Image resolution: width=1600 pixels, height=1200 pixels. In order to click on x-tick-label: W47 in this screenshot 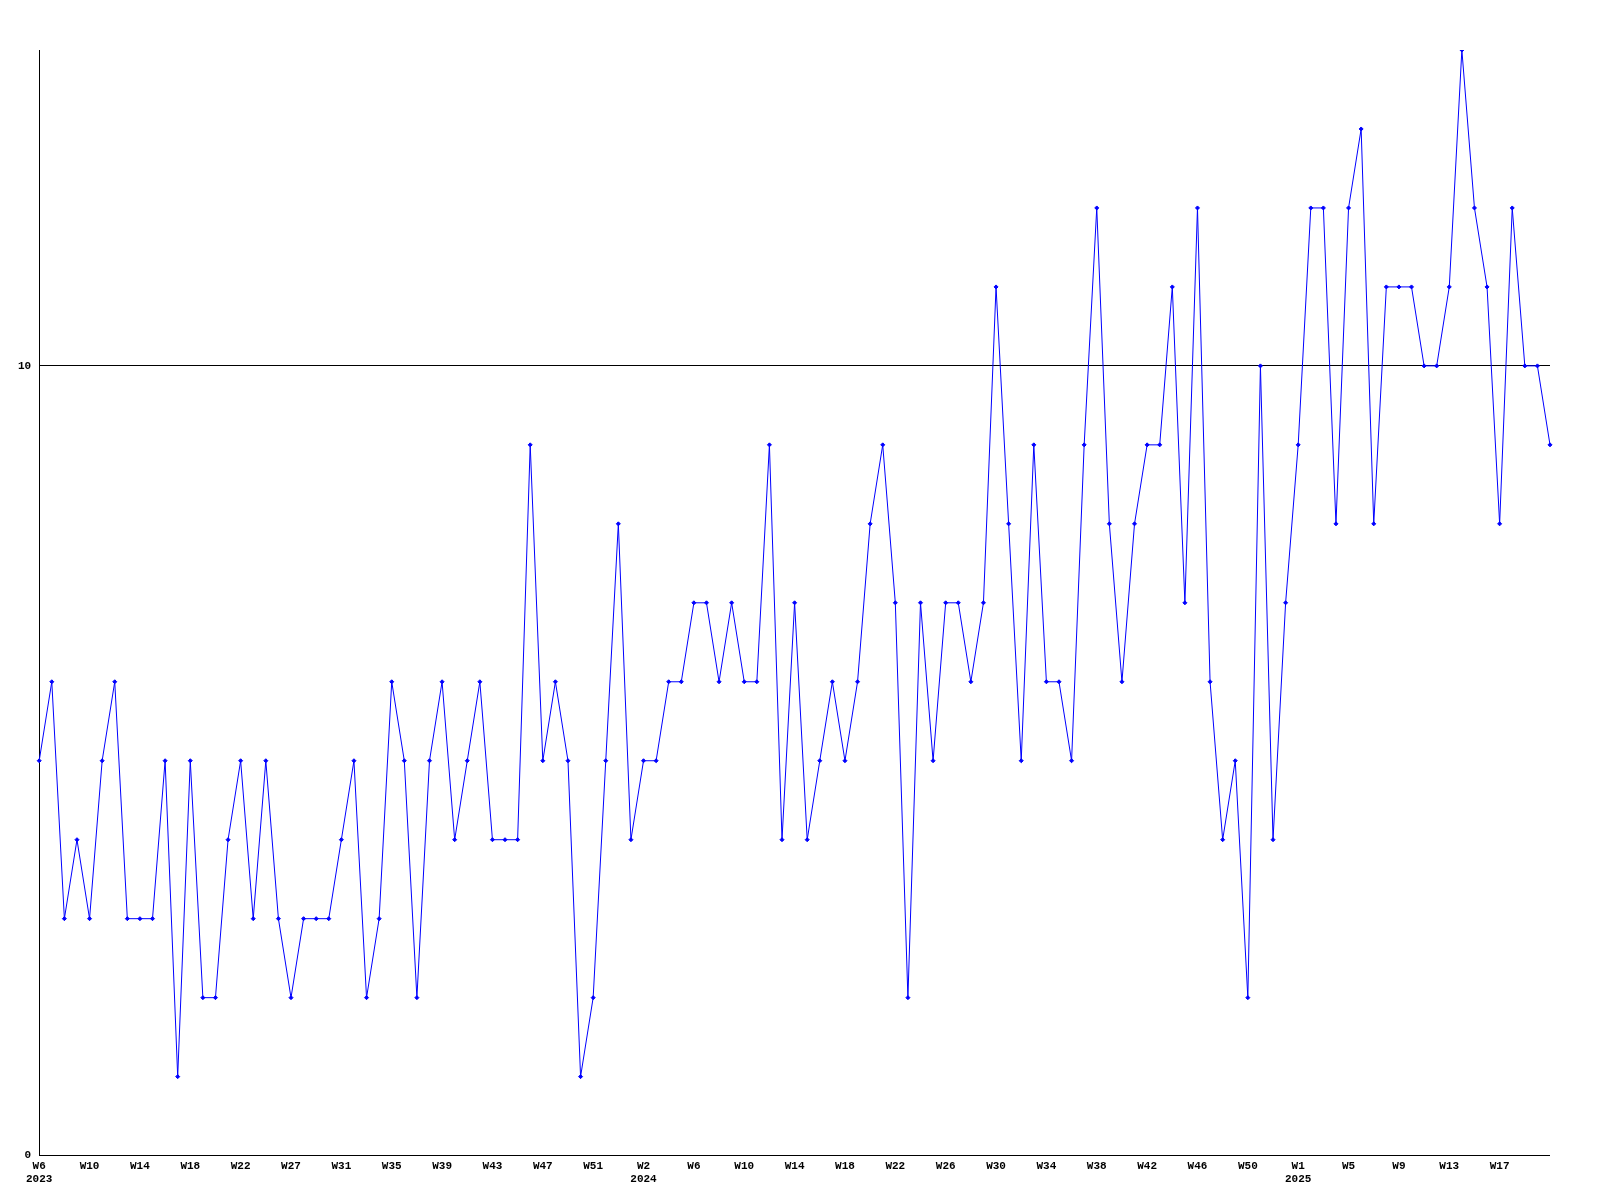, I will do `click(542, 1165)`.